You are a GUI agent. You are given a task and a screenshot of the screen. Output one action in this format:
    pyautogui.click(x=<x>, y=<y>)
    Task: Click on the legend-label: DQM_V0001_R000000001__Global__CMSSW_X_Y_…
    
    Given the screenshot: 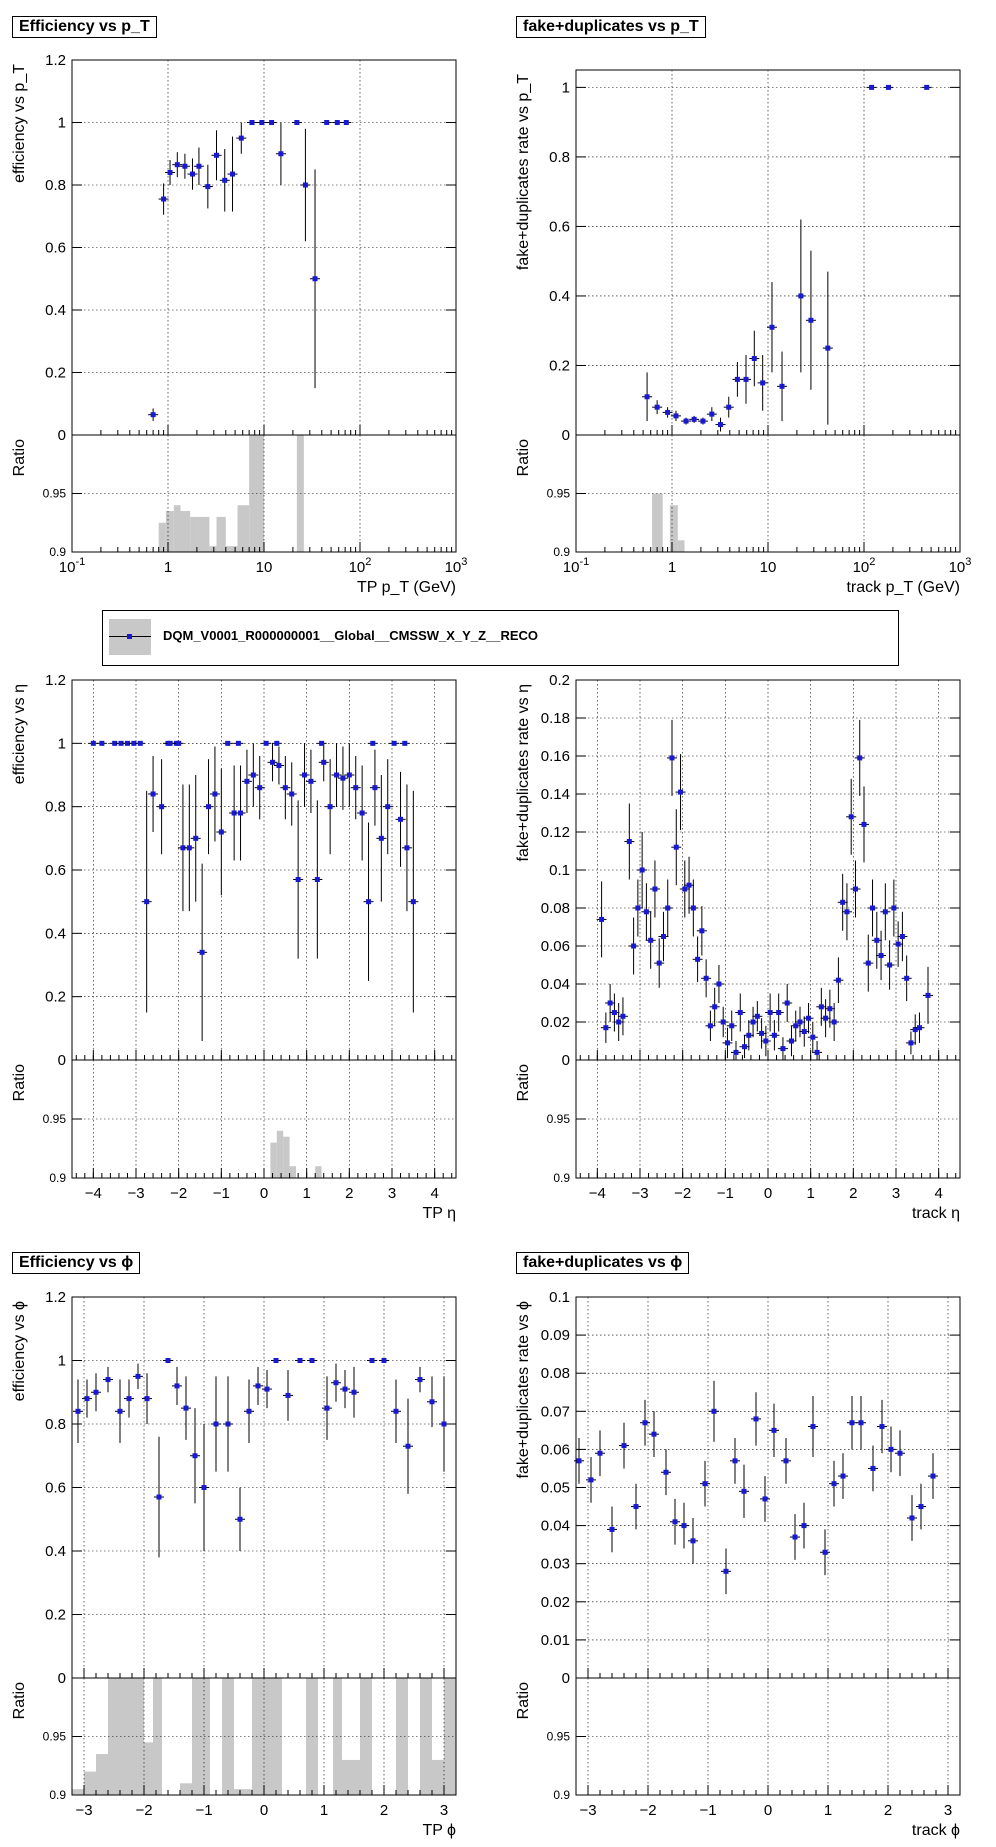 What is the action you would take?
    pyautogui.click(x=351, y=635)
    